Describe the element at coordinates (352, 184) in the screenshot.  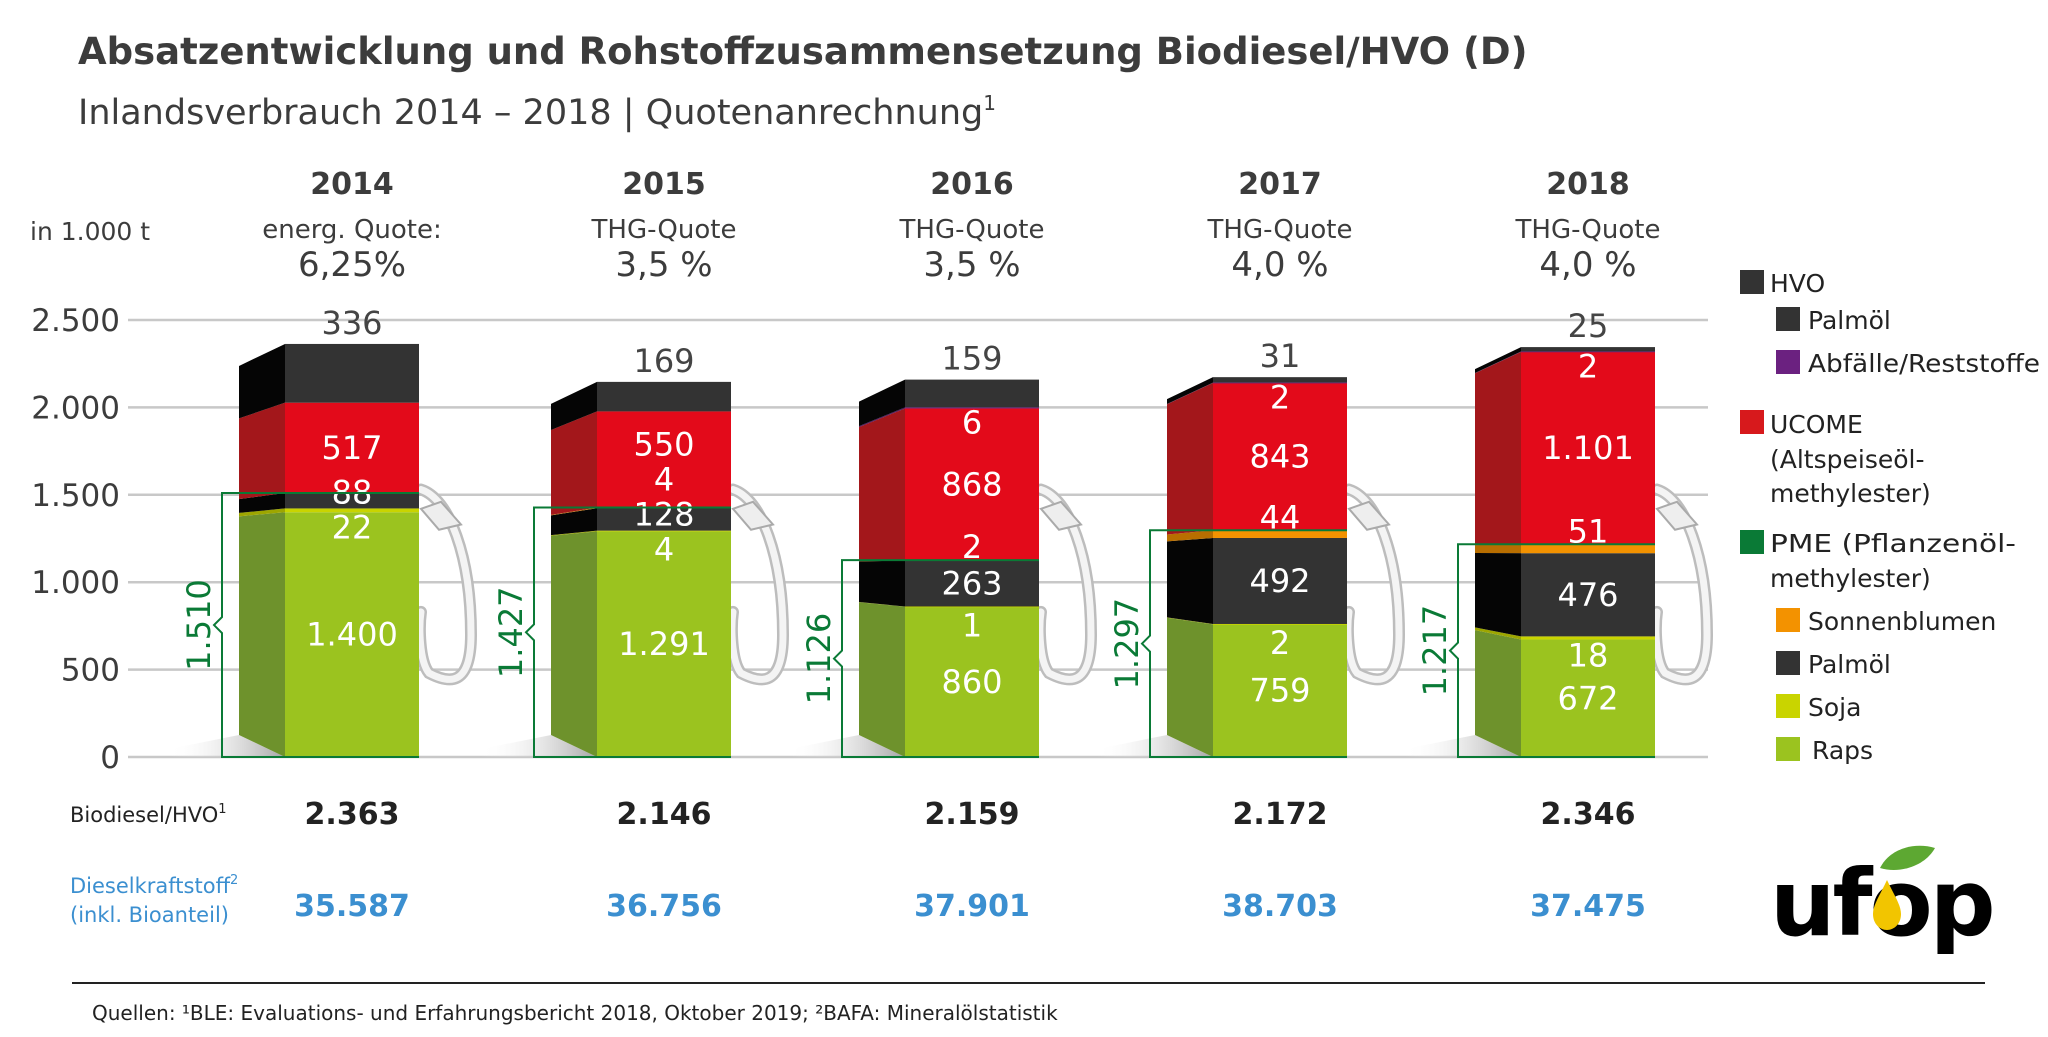
I see `year-label: 2014` at that location.